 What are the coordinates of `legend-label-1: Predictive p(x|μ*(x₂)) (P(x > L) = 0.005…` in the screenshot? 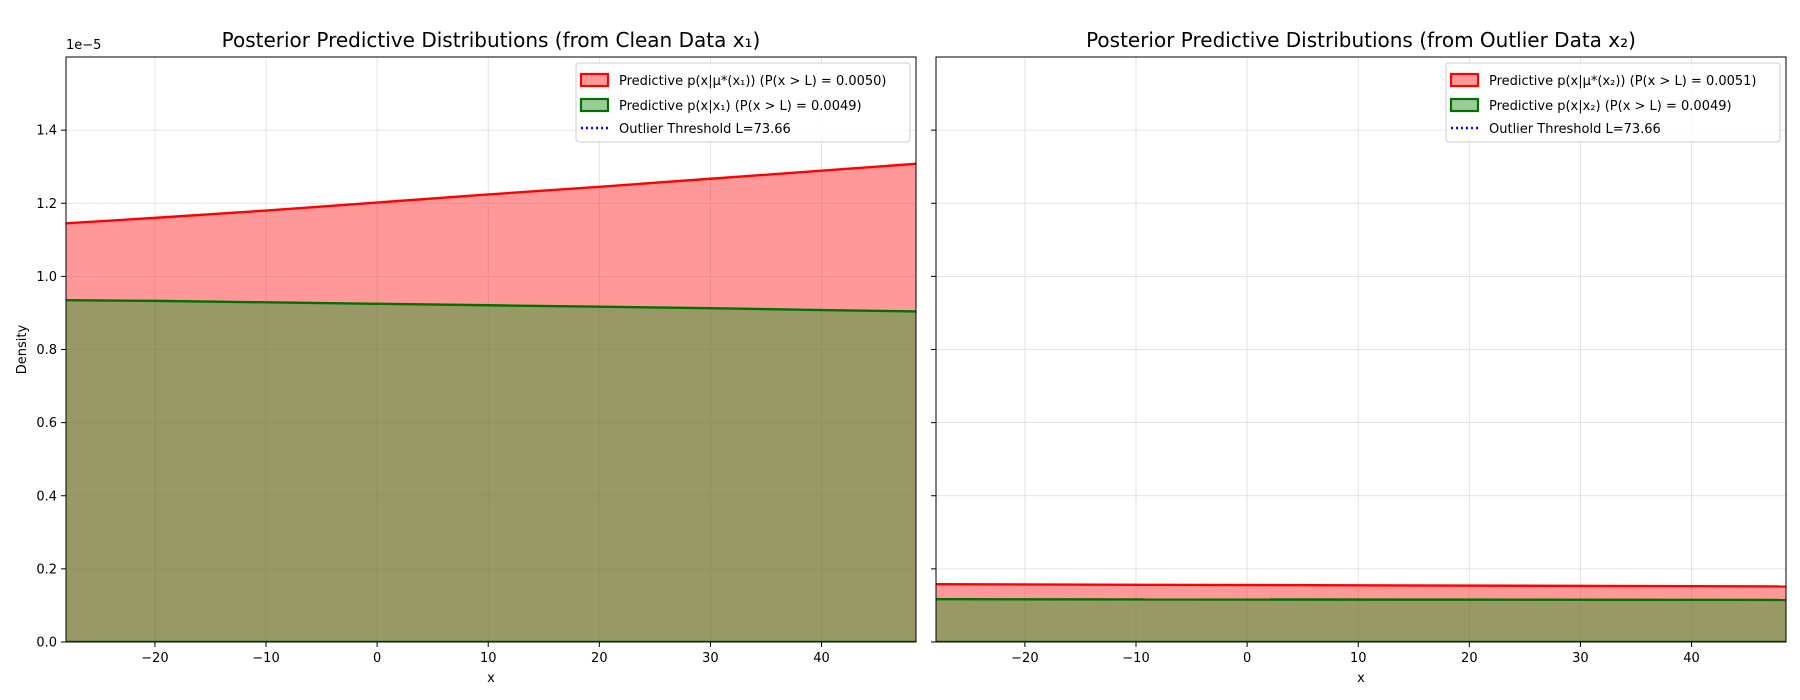 It's located at (1623, 81).